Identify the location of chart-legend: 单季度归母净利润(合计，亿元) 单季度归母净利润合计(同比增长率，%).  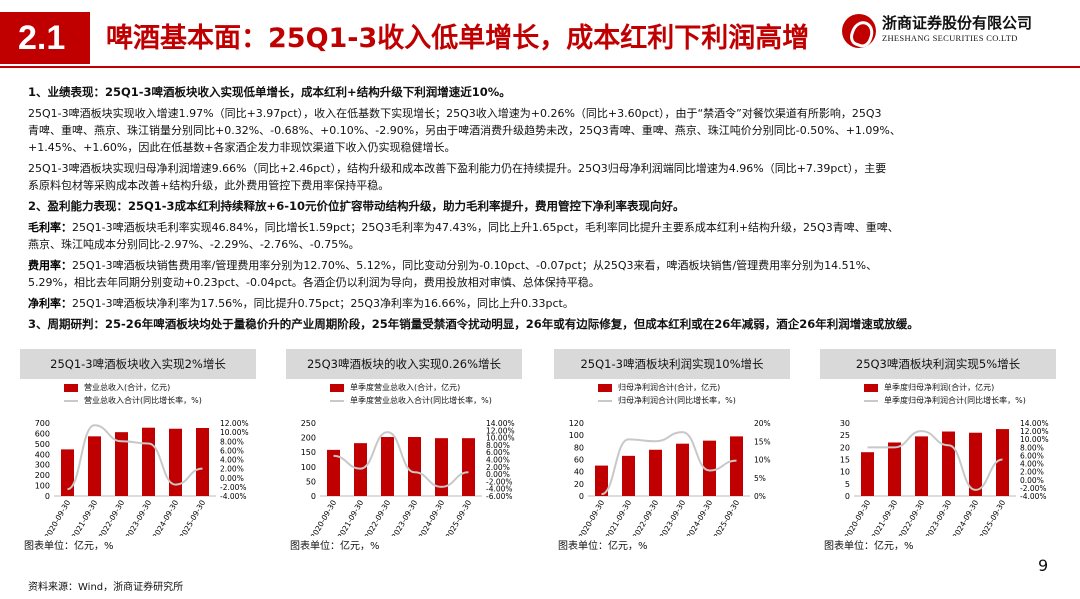
(945, 394).